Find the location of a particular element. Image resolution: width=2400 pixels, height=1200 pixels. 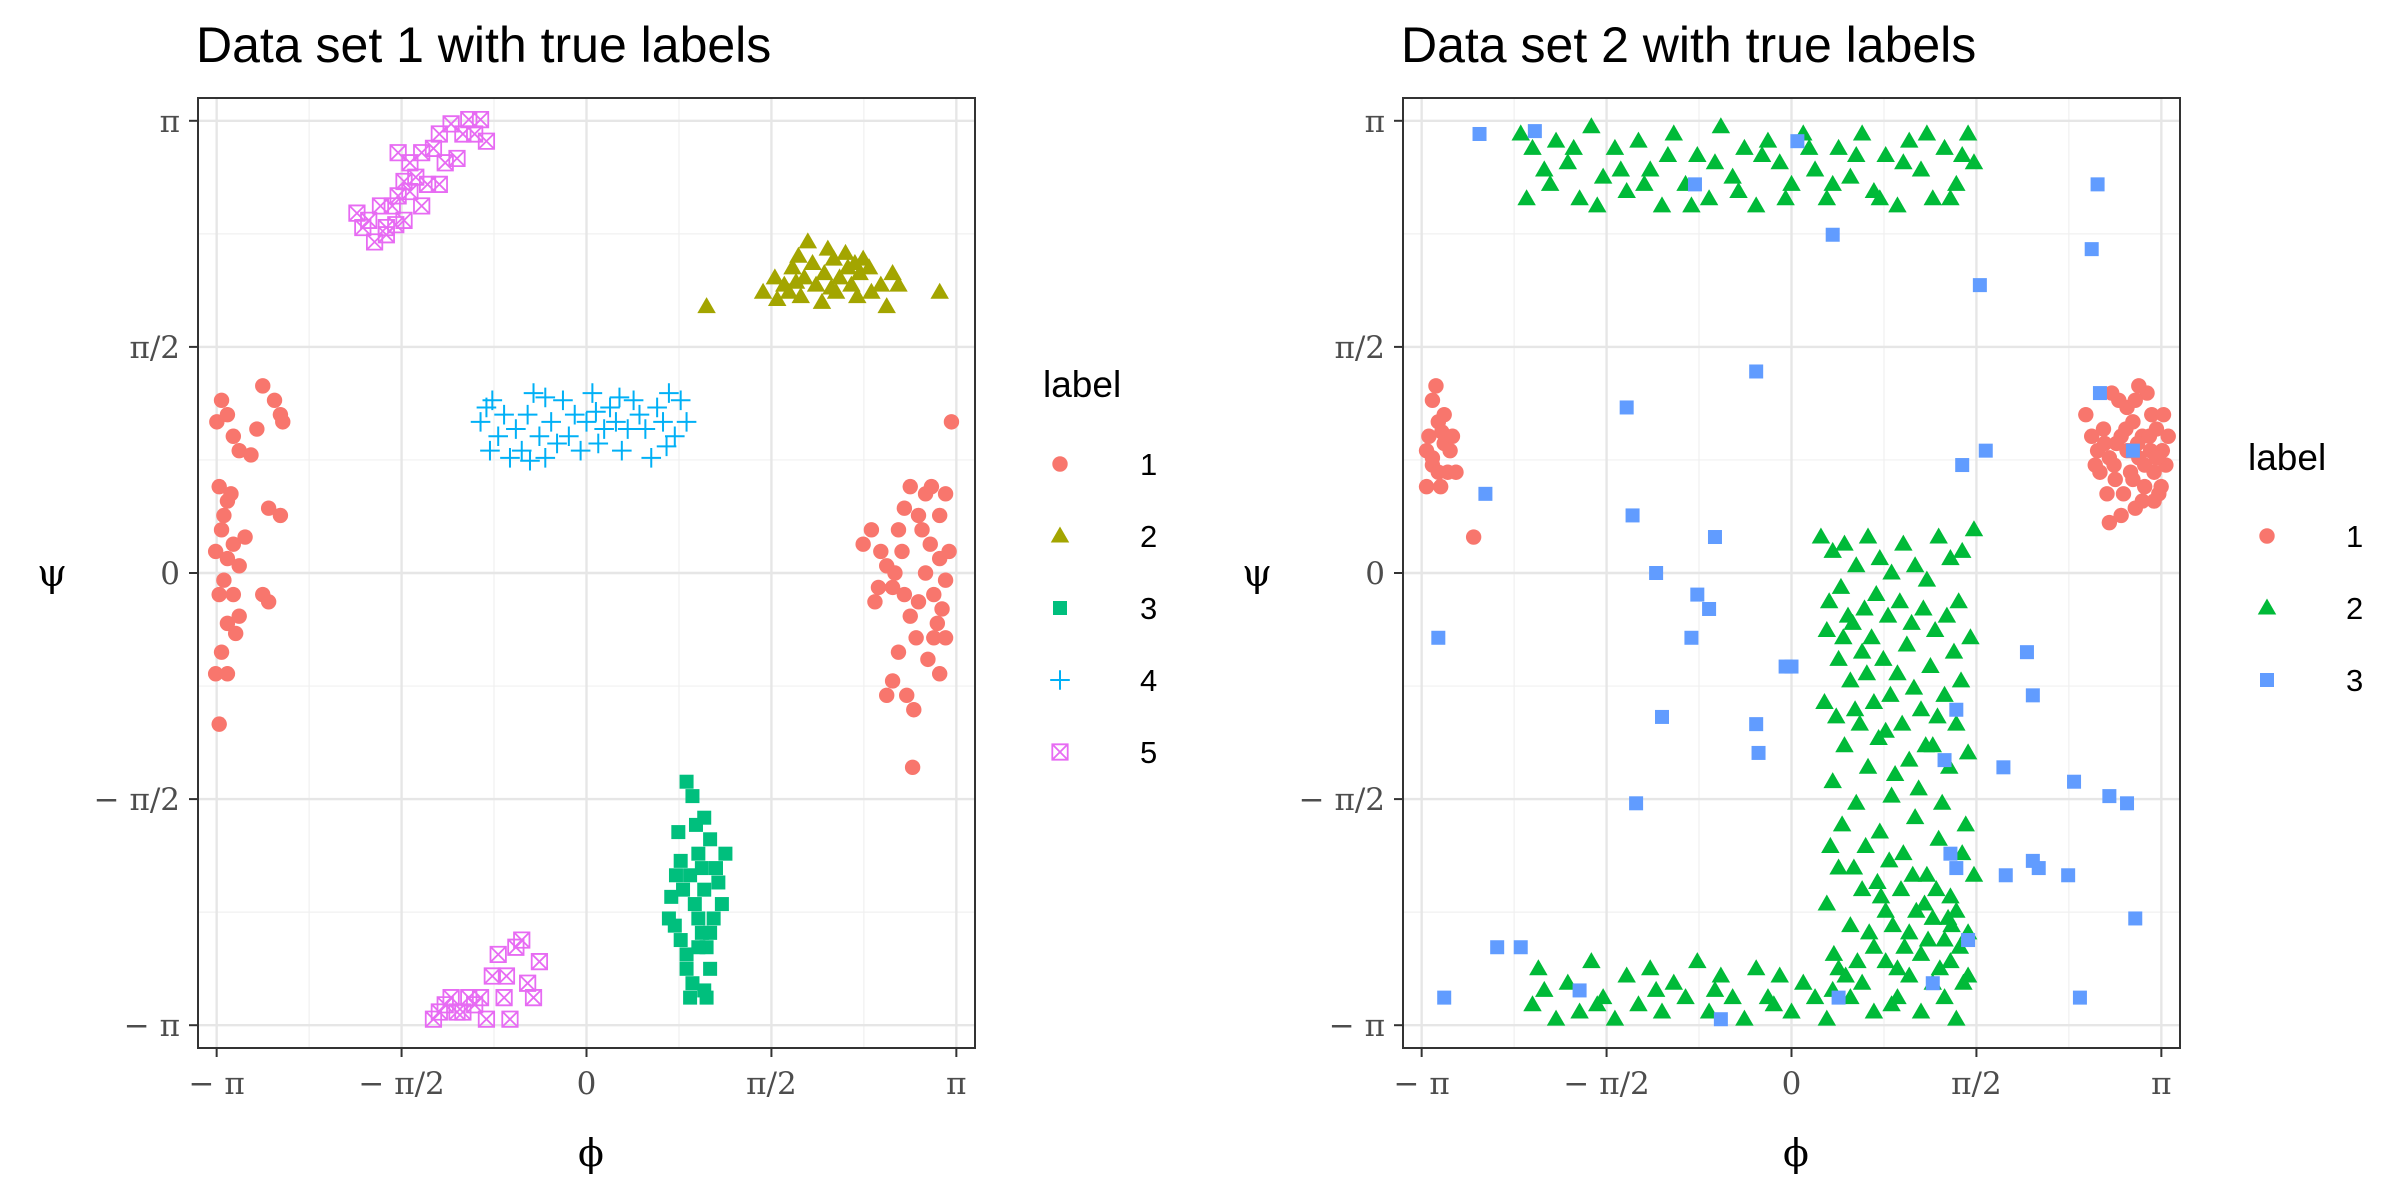

y-tick-label: 0 is located at coordinates (1375, 574).